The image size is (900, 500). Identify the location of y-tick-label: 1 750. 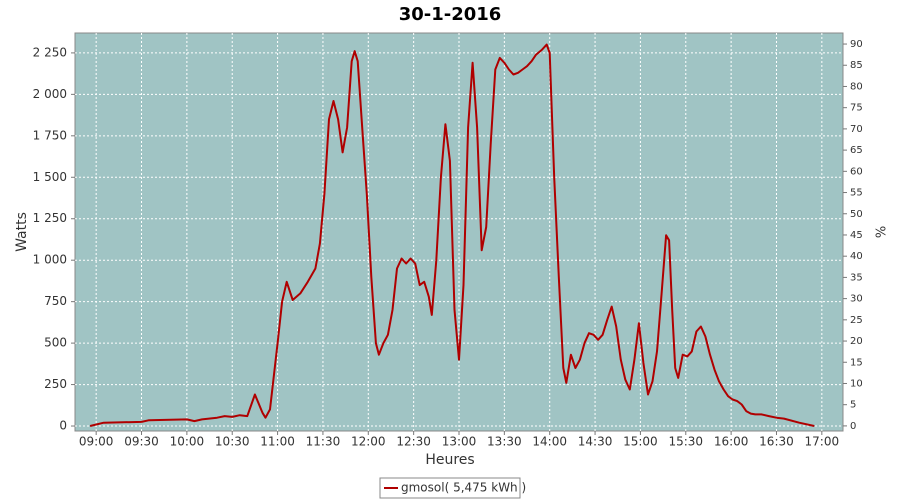
(50, 135).